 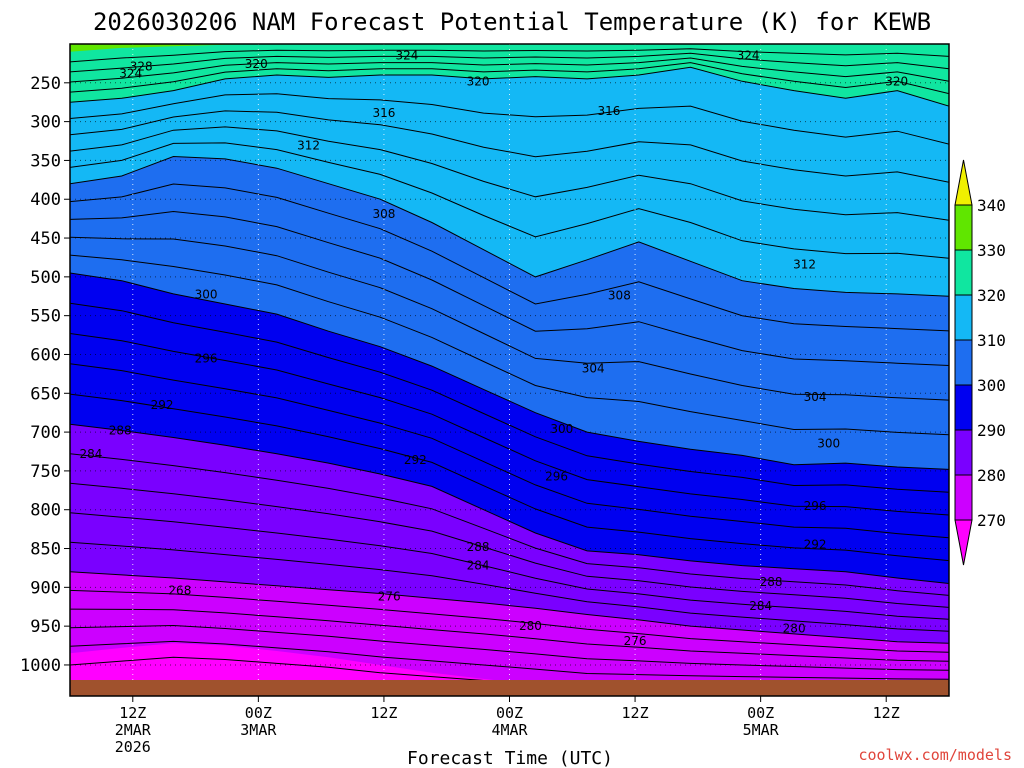 What do you see at coordinates (45, 317) in the screenshot?
I see `y-tick-label-550: 550` at bounding box center [45, 317].